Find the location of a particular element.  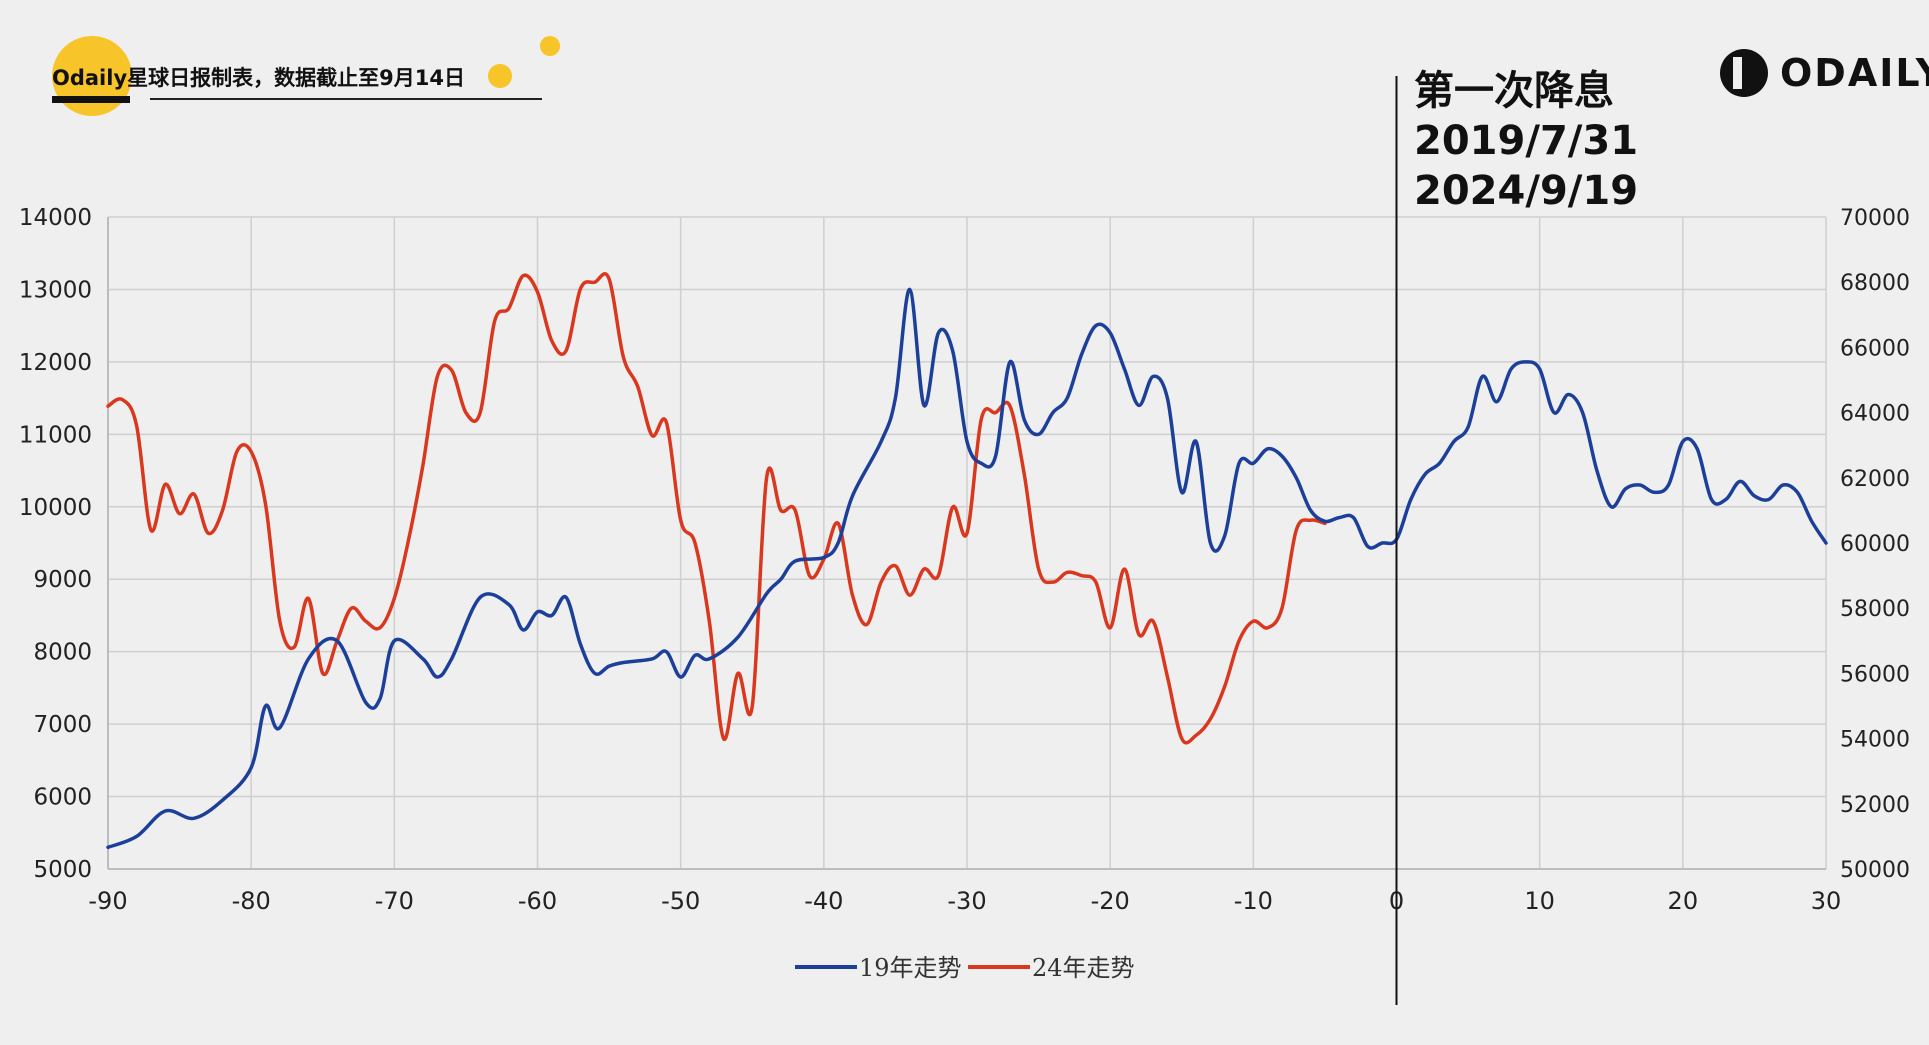

x-tick-label: 10 is located at coordinates (1539, 901).